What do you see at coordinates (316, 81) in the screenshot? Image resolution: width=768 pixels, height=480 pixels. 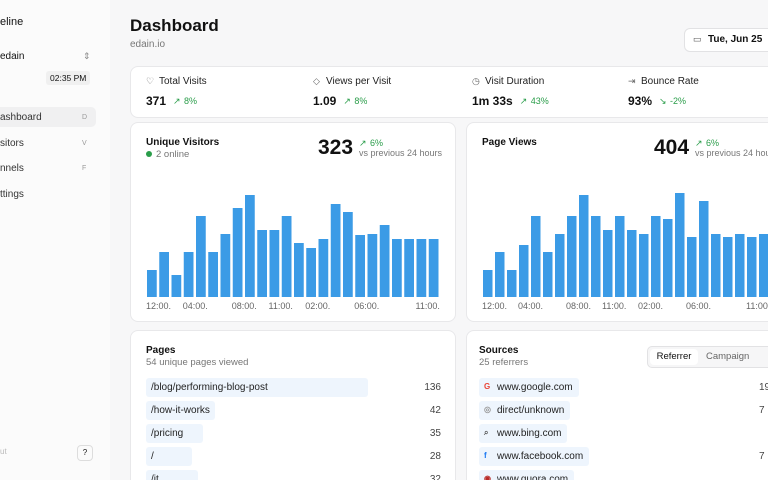 I see `stat-icon: ◇` at bounding box center [316, 81].